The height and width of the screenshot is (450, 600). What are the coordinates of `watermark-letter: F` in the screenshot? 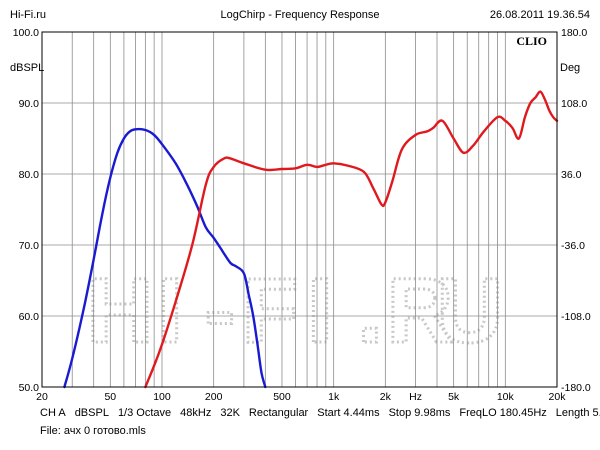 It's located at (270, 311).